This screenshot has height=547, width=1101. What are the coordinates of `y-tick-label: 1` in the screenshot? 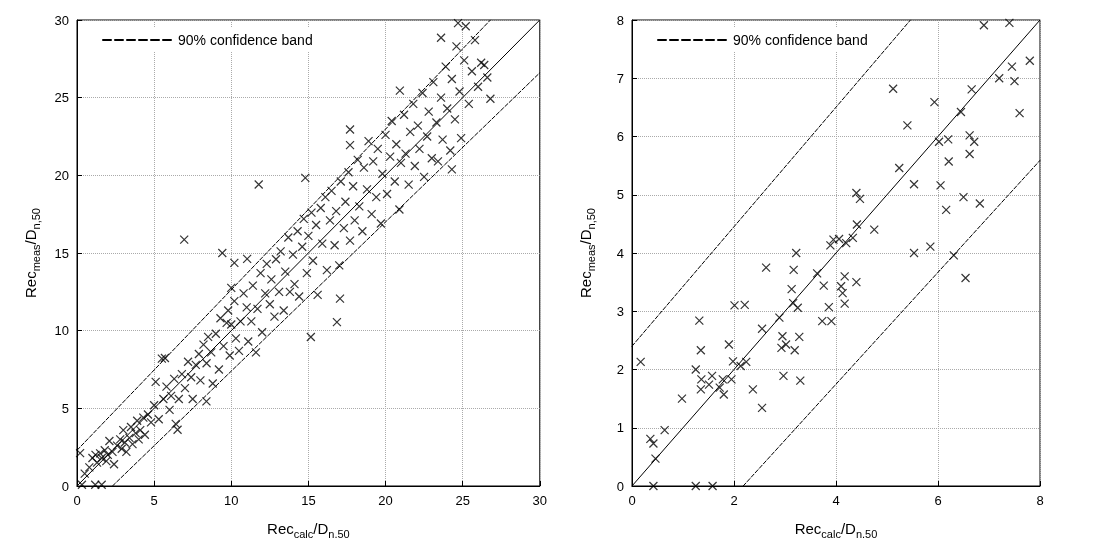 It's located at (620, 428).